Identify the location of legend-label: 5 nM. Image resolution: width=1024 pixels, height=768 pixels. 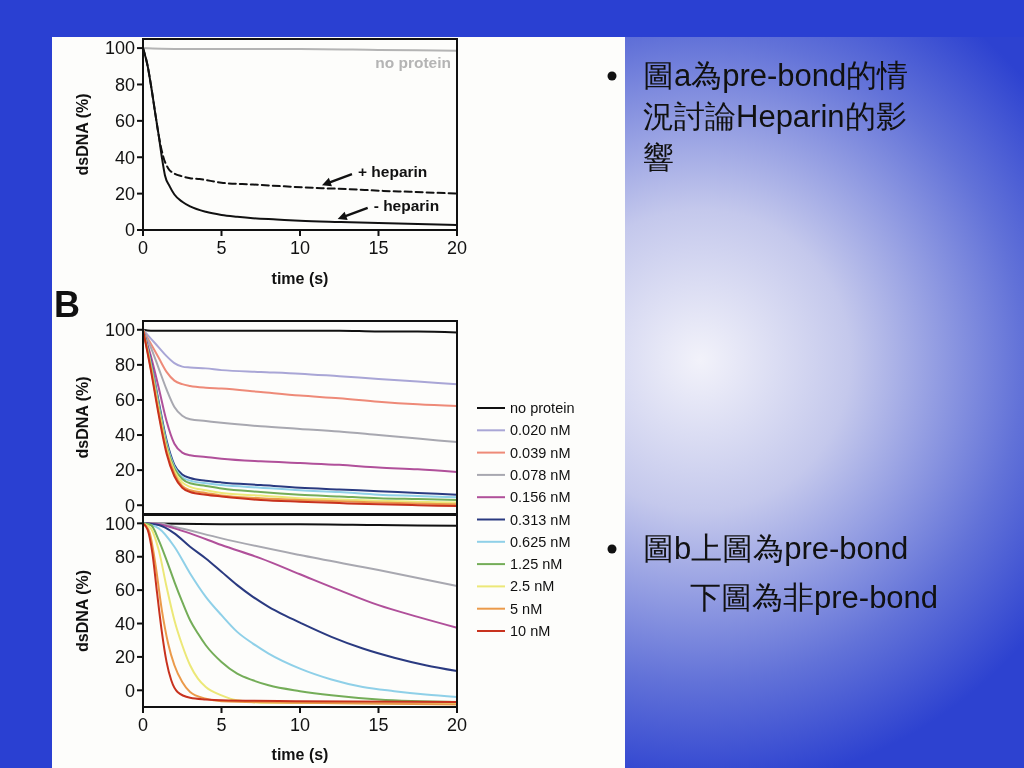
(526, 608).